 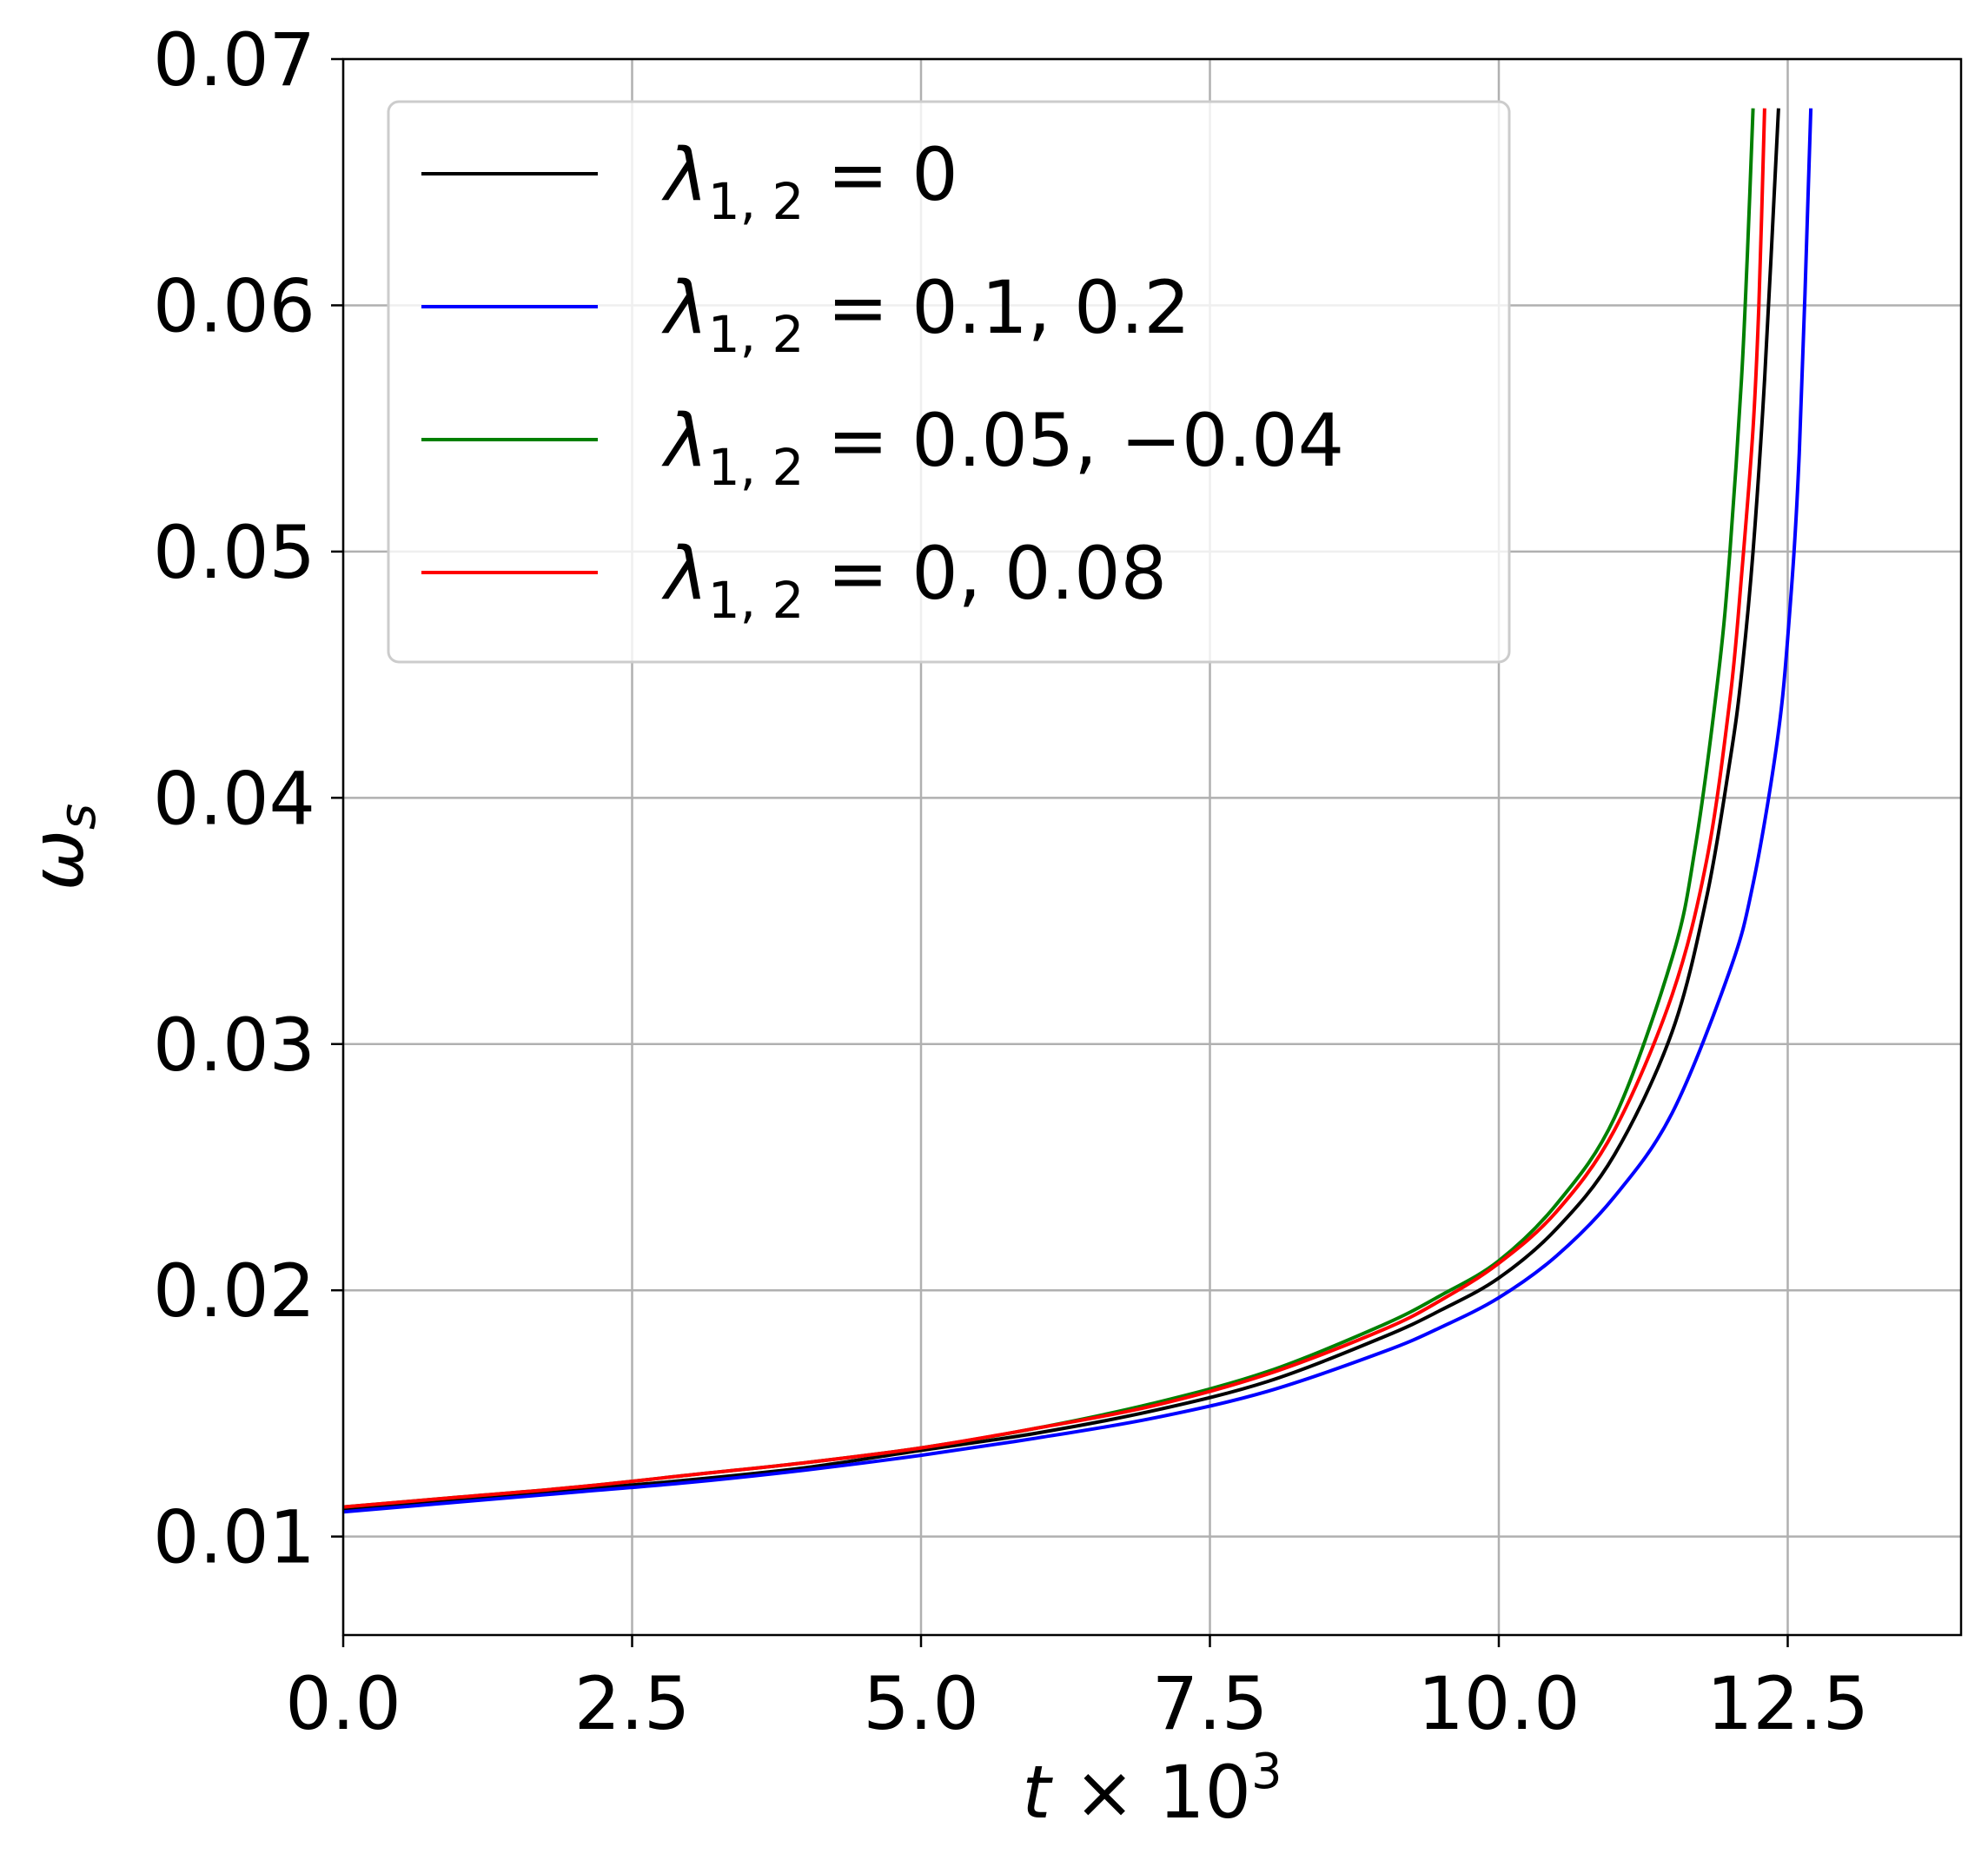 What do you see at coordinates (1152, 1790) in the screenshot?
I see `x-axis-label: t × 103` at bounding box center [1152, 1790].